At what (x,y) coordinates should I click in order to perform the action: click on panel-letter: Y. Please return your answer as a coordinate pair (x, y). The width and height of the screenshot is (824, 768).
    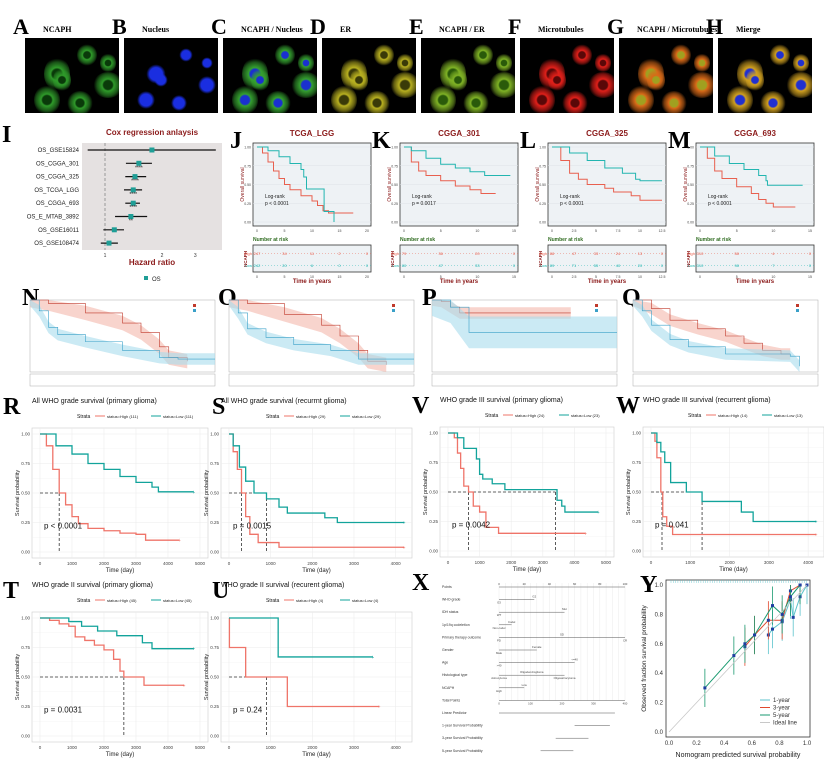
    Looking at the image, I should click on (648, 585).